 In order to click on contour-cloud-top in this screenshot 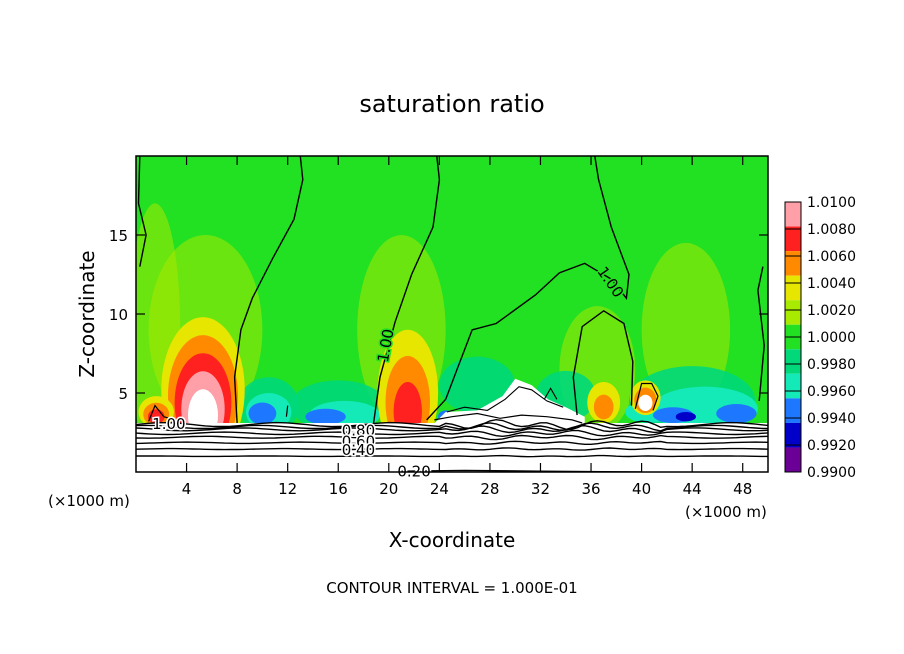, I will do `click(505, 399)`.